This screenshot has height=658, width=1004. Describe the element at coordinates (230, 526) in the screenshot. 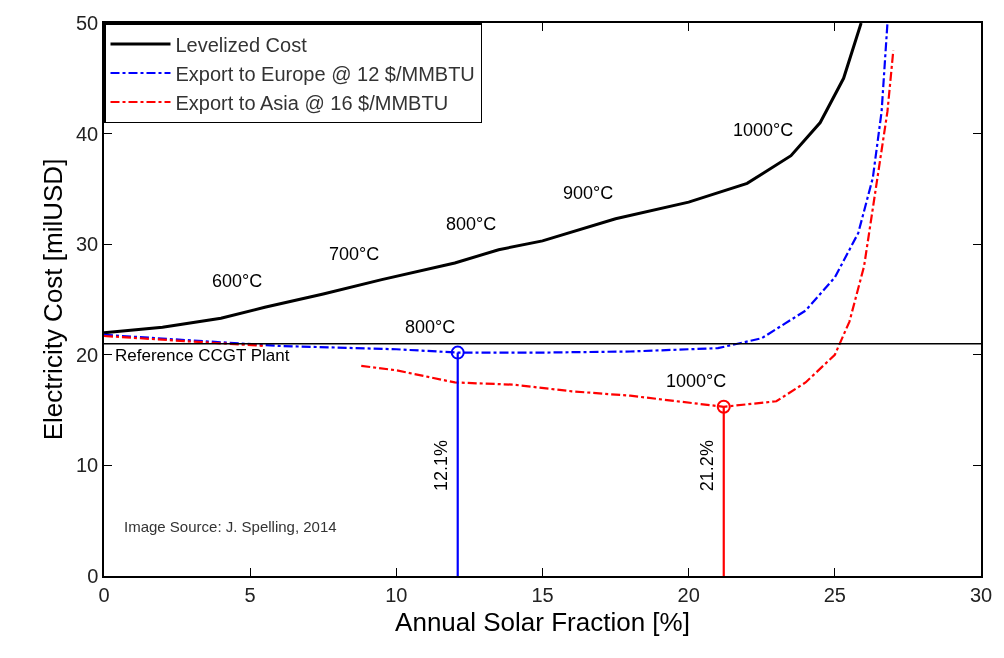

I see `annotation: Image Source: J. Spelling, 2014` at that location.